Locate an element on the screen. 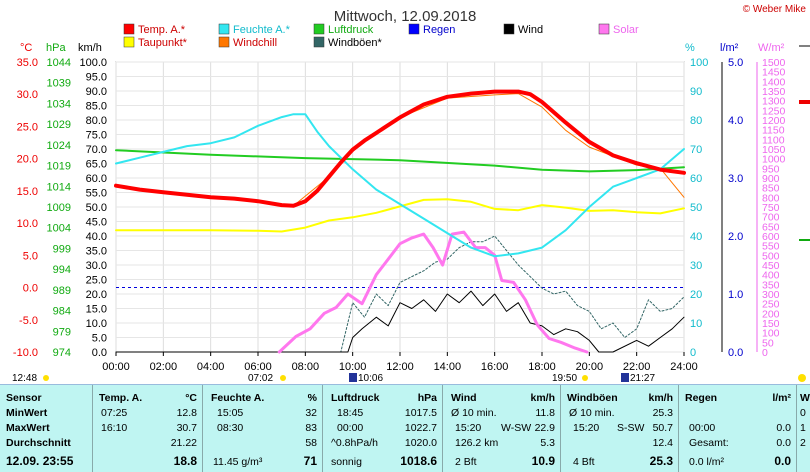  solar-tick-label: 750 is located at coordinates (771, 208).